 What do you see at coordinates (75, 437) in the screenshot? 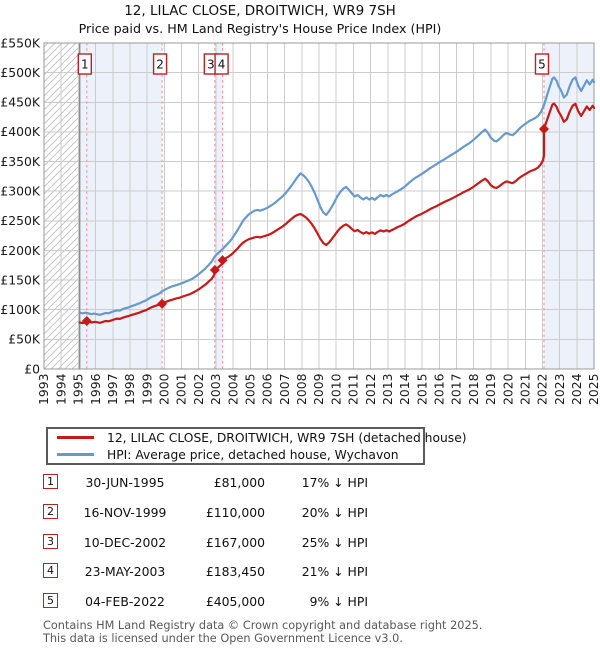
I see `property-line-swatch` at bounding box center [75, 437].